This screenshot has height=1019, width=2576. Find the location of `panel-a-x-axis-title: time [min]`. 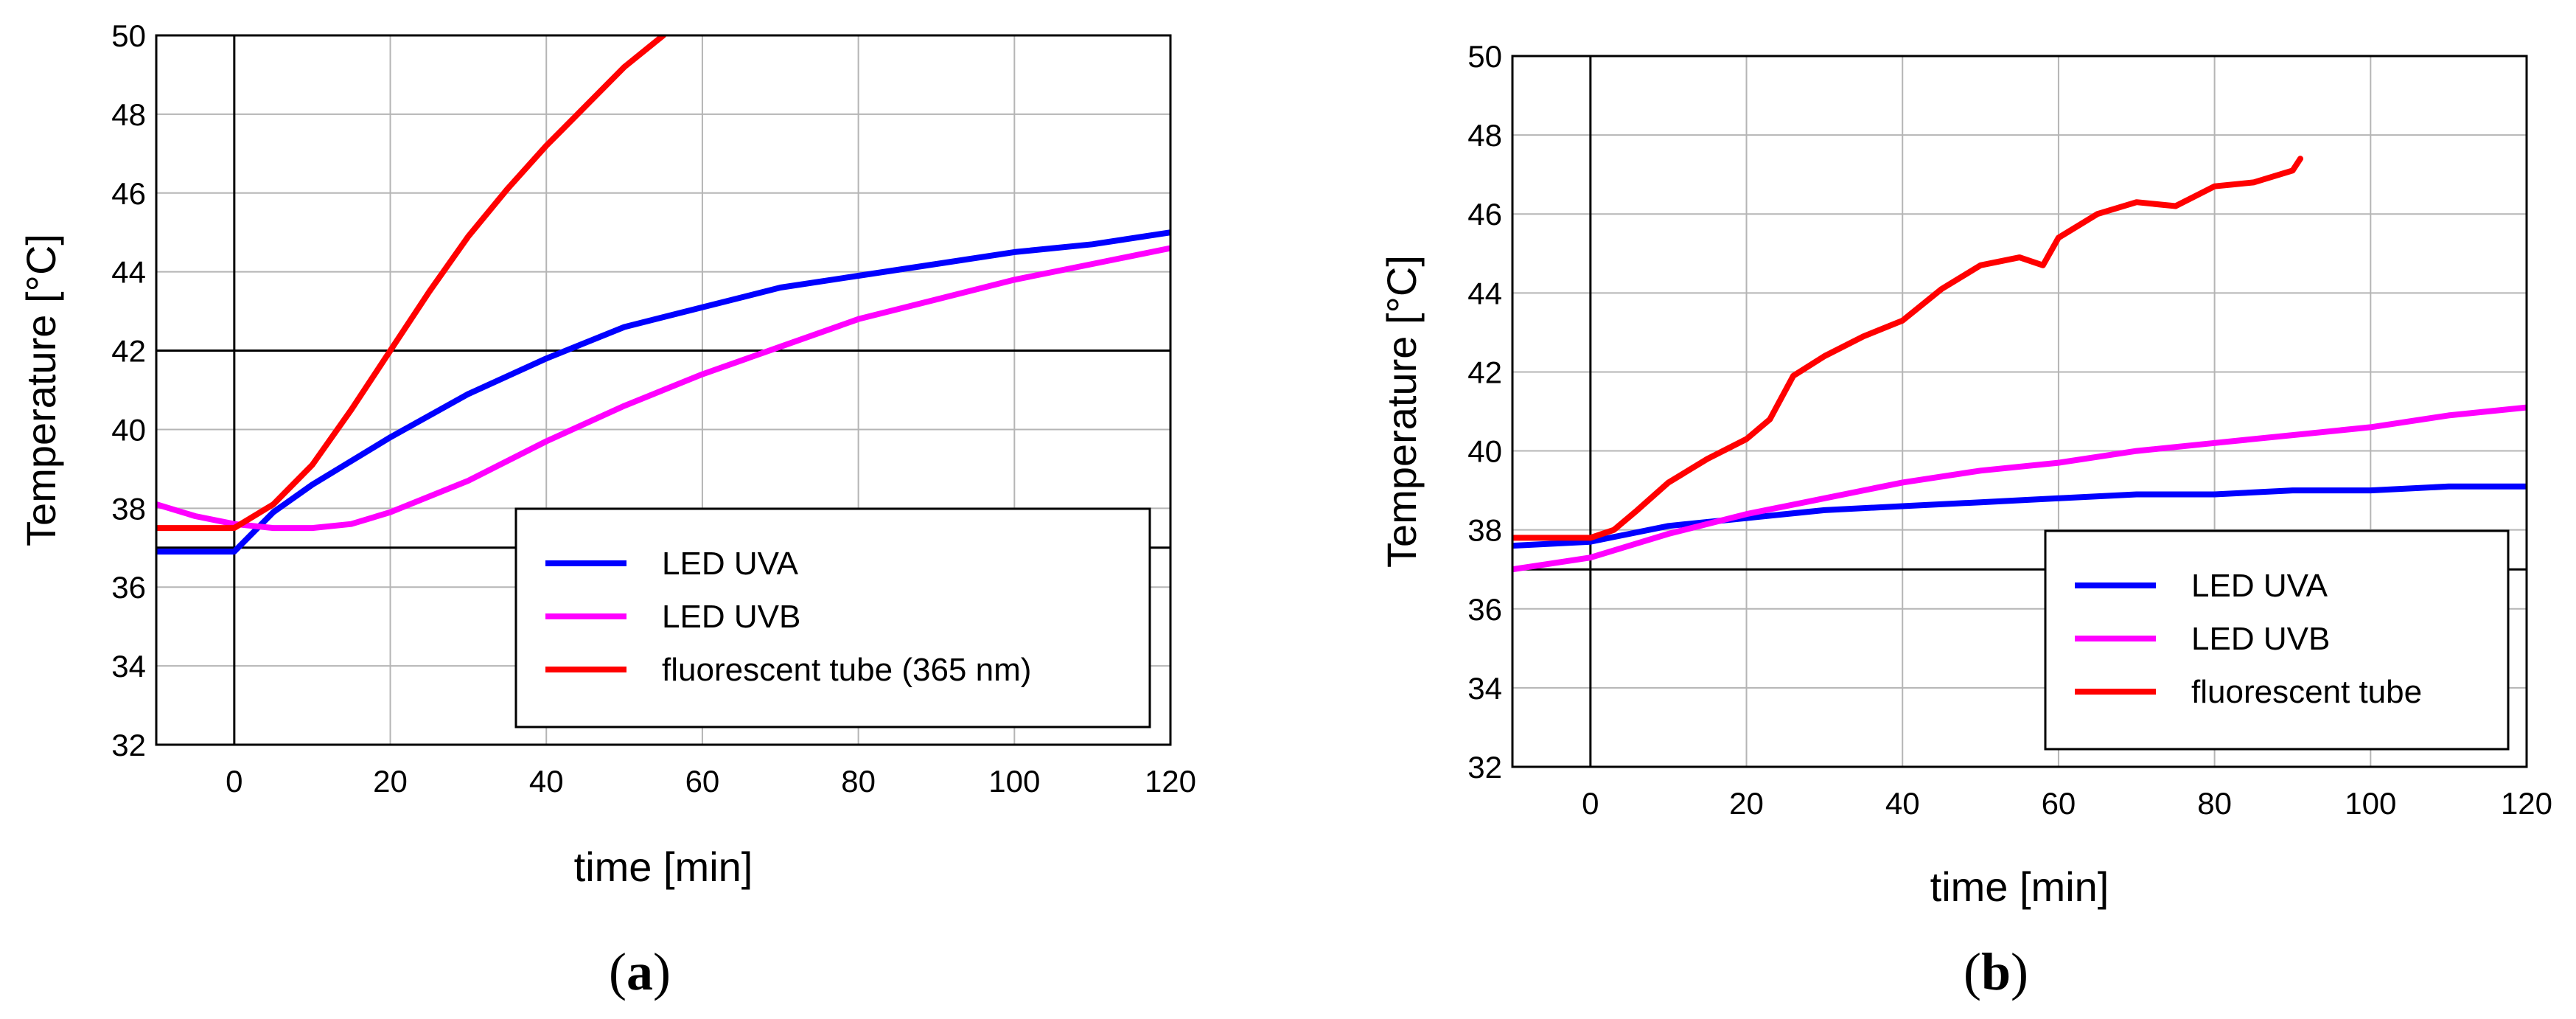

panel-a-x-axis-title: time [min] is located at coordinates (663, 867).